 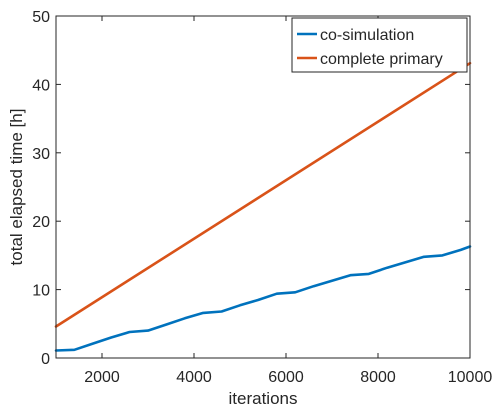 I want to click on y-tick-label: 10, so click(x=41, y=291).